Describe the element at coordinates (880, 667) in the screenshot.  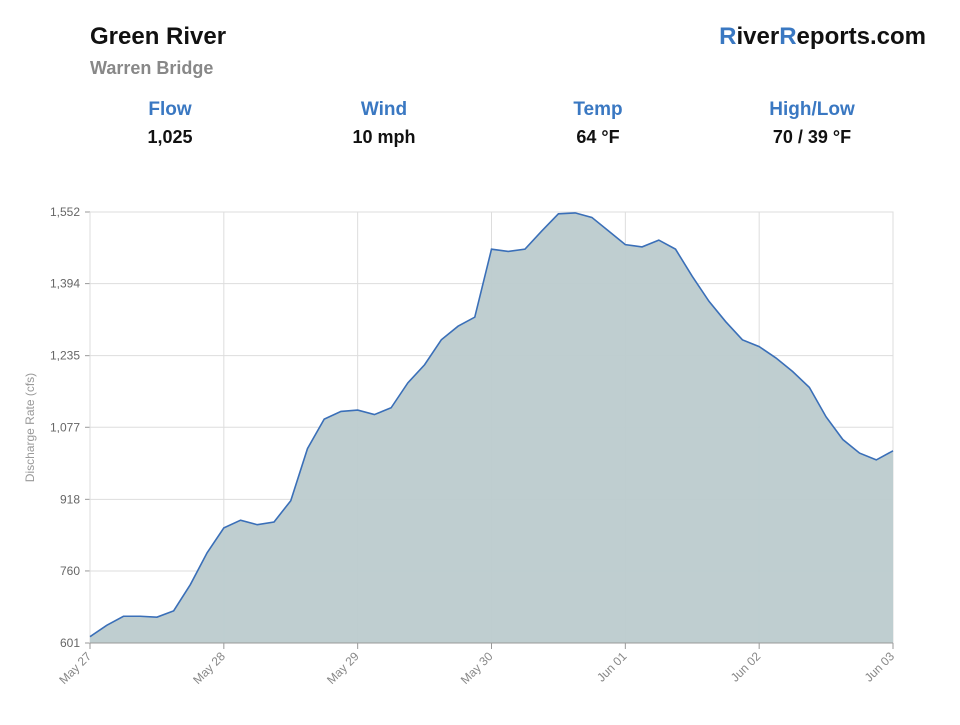
I see `x-tick-label: Jun 03` at that location.